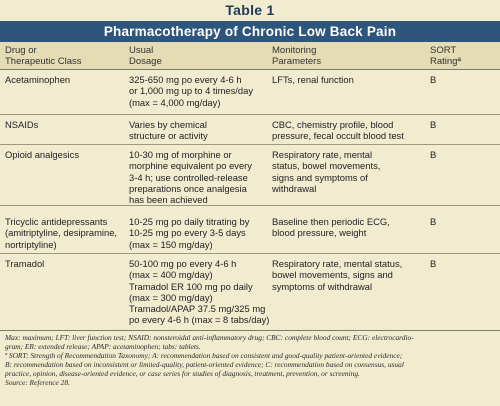  I want to click on monitoring-cell: LFTs, renal function, so click(313, 79).